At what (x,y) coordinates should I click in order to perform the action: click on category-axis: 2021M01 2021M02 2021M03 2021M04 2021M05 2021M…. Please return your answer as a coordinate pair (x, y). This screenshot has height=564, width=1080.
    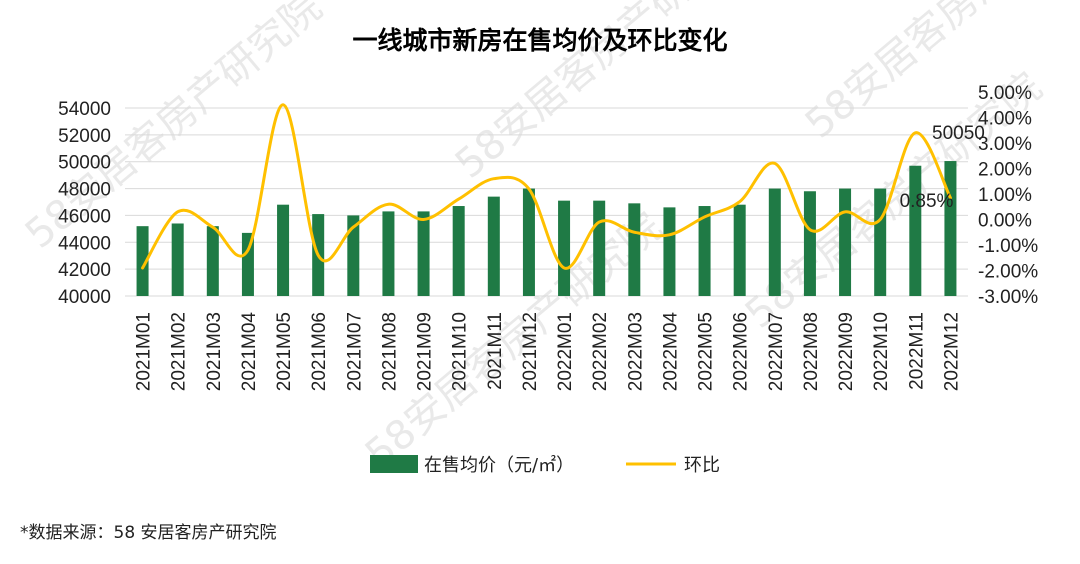
    Looking at the image, I should click on (548, 352).